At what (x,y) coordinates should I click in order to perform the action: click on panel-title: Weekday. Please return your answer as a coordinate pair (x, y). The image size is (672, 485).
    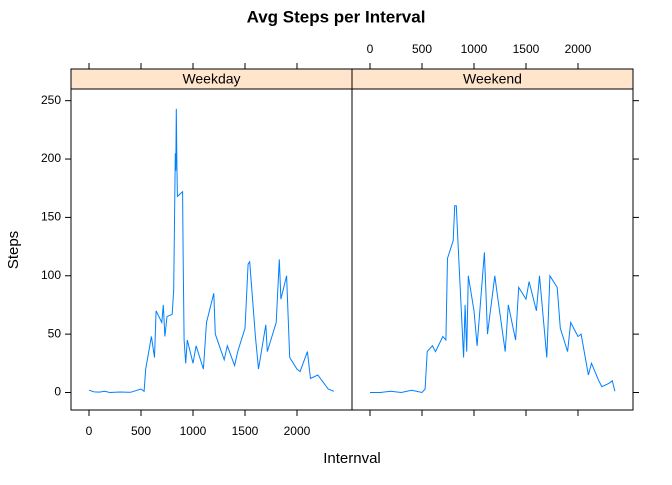
    Looking at the image, I should click on (211, 79).